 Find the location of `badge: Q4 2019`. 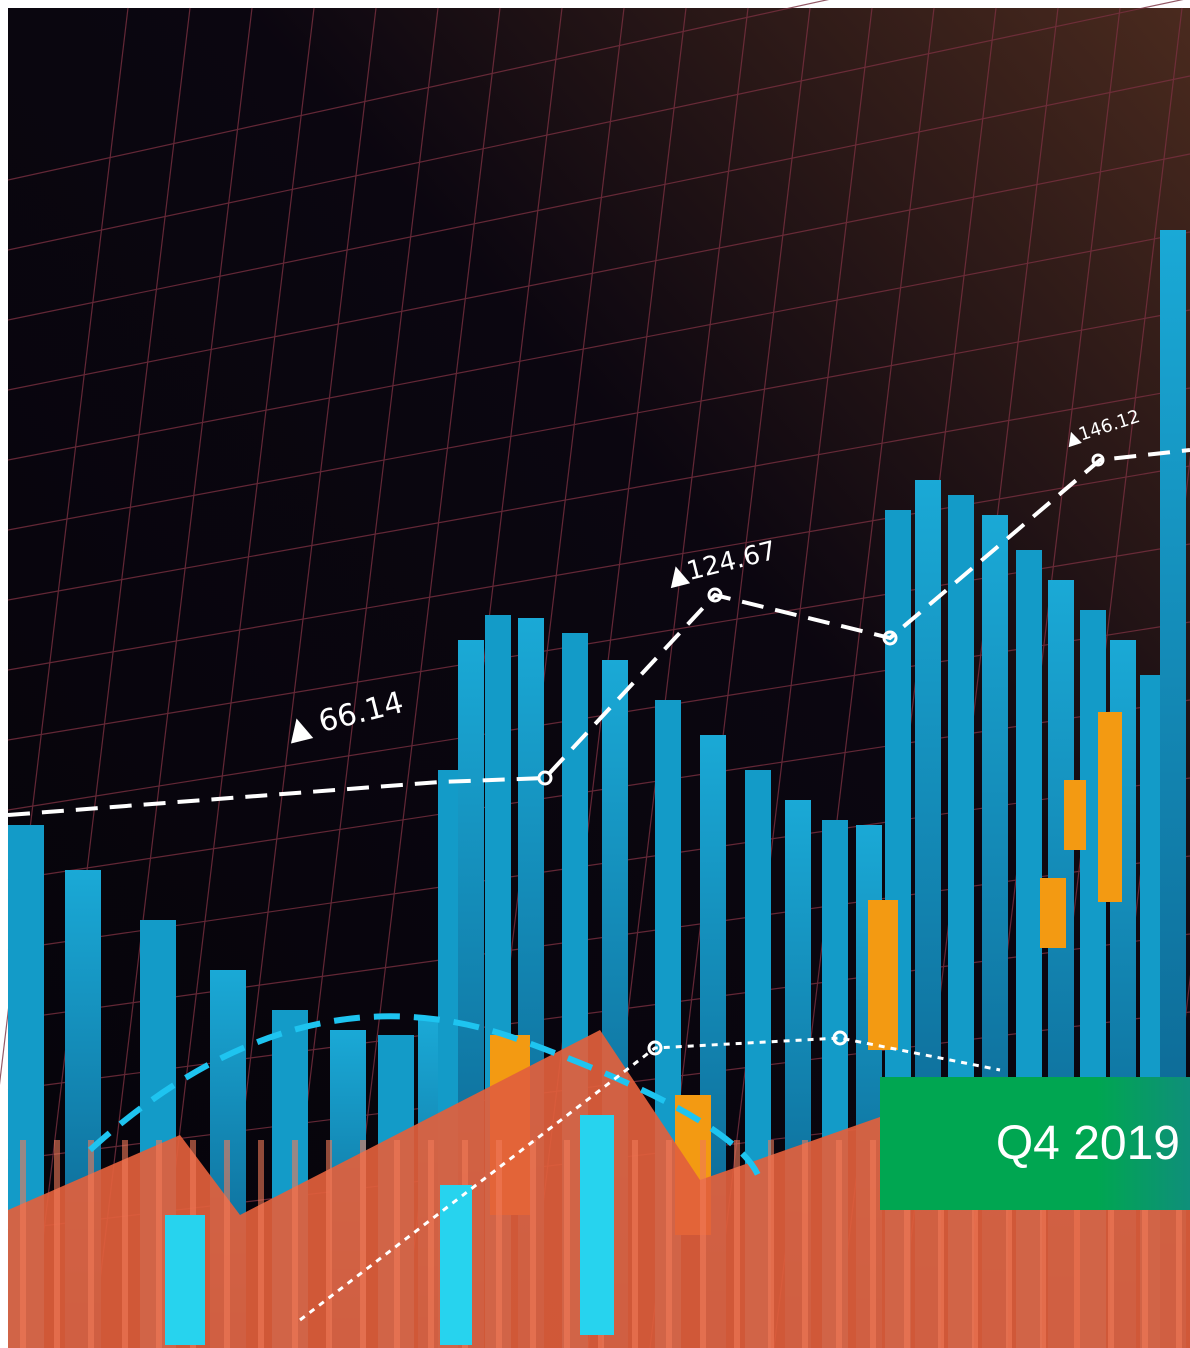

badge: Q4 2019 is located at coordinates (1035, 1143).